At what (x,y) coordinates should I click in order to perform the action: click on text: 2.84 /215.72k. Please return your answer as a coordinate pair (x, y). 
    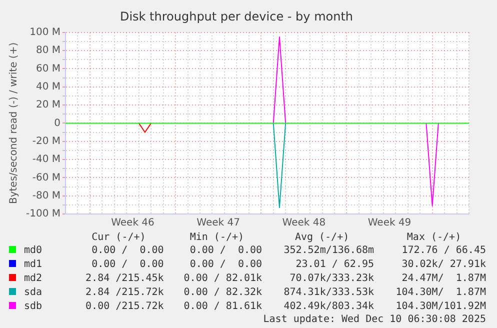
    Looking at the image, I should click on (124, 293).